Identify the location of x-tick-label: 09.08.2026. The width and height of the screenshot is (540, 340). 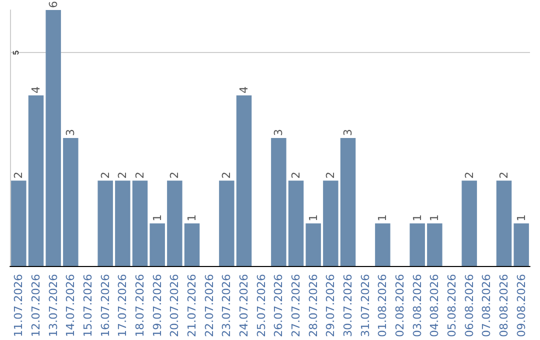
(521, 306).